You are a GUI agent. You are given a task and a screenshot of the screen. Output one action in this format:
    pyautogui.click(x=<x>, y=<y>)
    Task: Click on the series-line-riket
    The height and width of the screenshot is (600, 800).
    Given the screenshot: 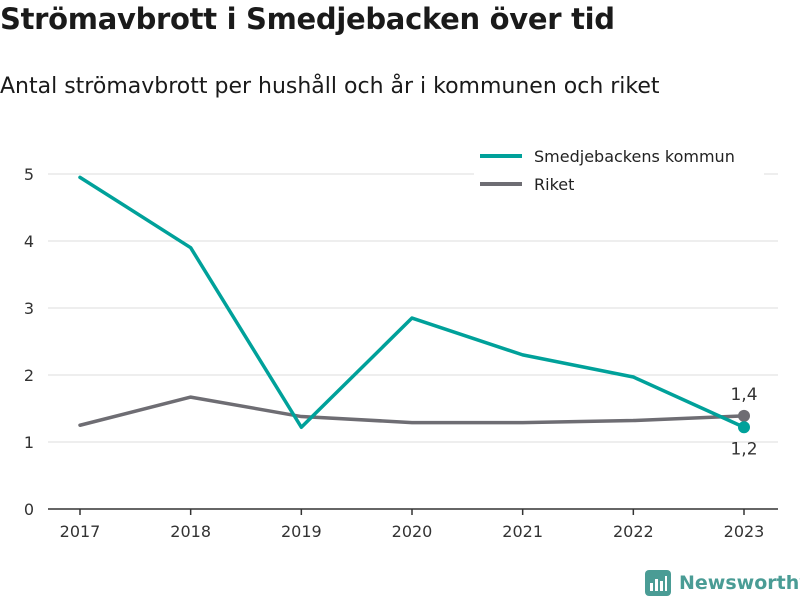 What is the action you would take?
    pyautogui.click(x=412, y=411)
    